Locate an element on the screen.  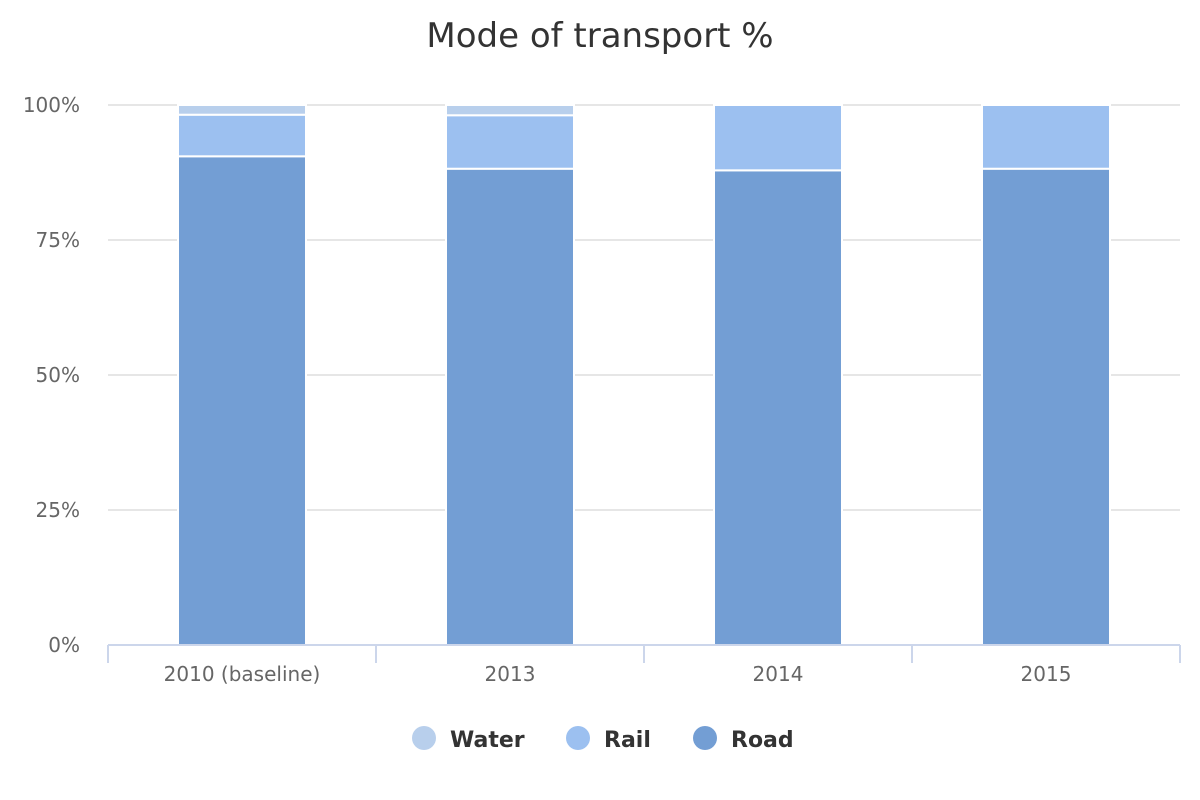
y-axis-labels: 0% 25% 50% 75% 100% is located at coordinates (51, 375).